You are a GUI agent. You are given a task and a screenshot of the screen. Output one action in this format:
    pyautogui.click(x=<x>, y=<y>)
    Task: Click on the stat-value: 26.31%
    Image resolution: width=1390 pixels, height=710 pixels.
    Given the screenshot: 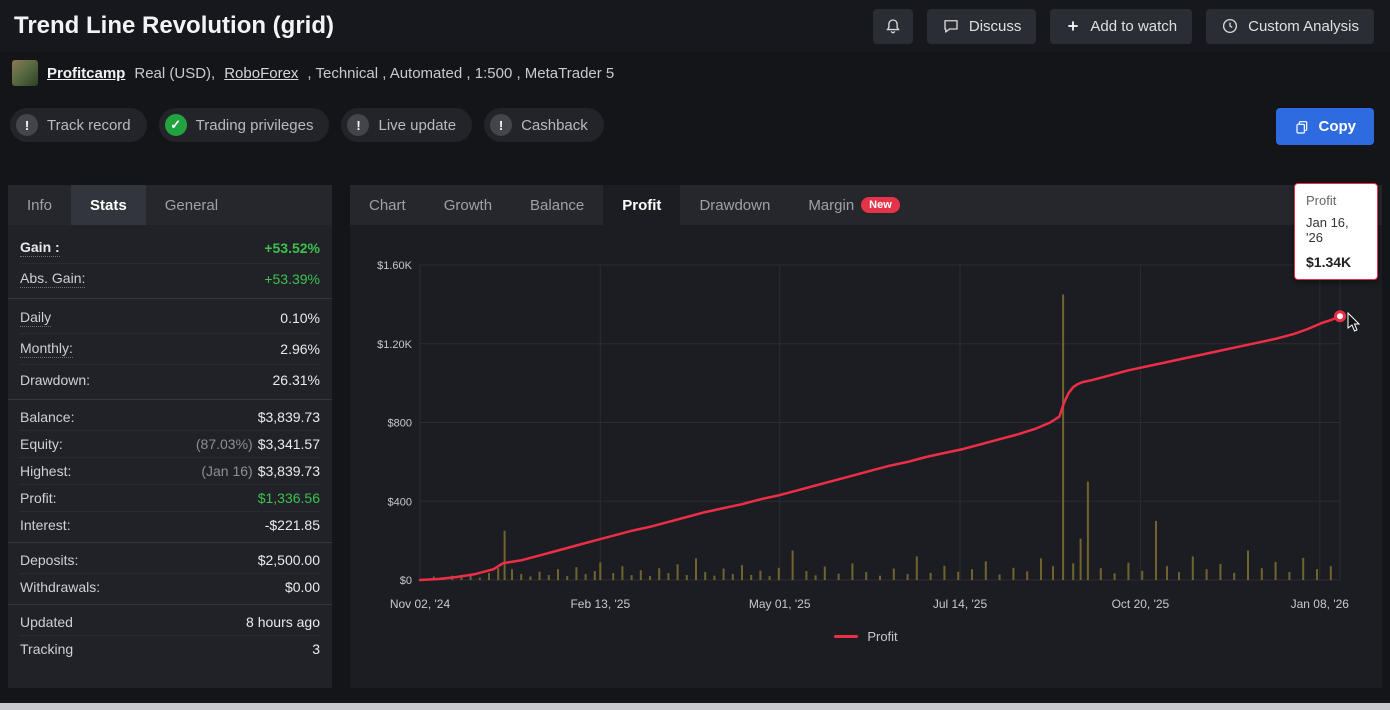 What is the action you would take?
    pyautogui.click(x=296, y=380)
    